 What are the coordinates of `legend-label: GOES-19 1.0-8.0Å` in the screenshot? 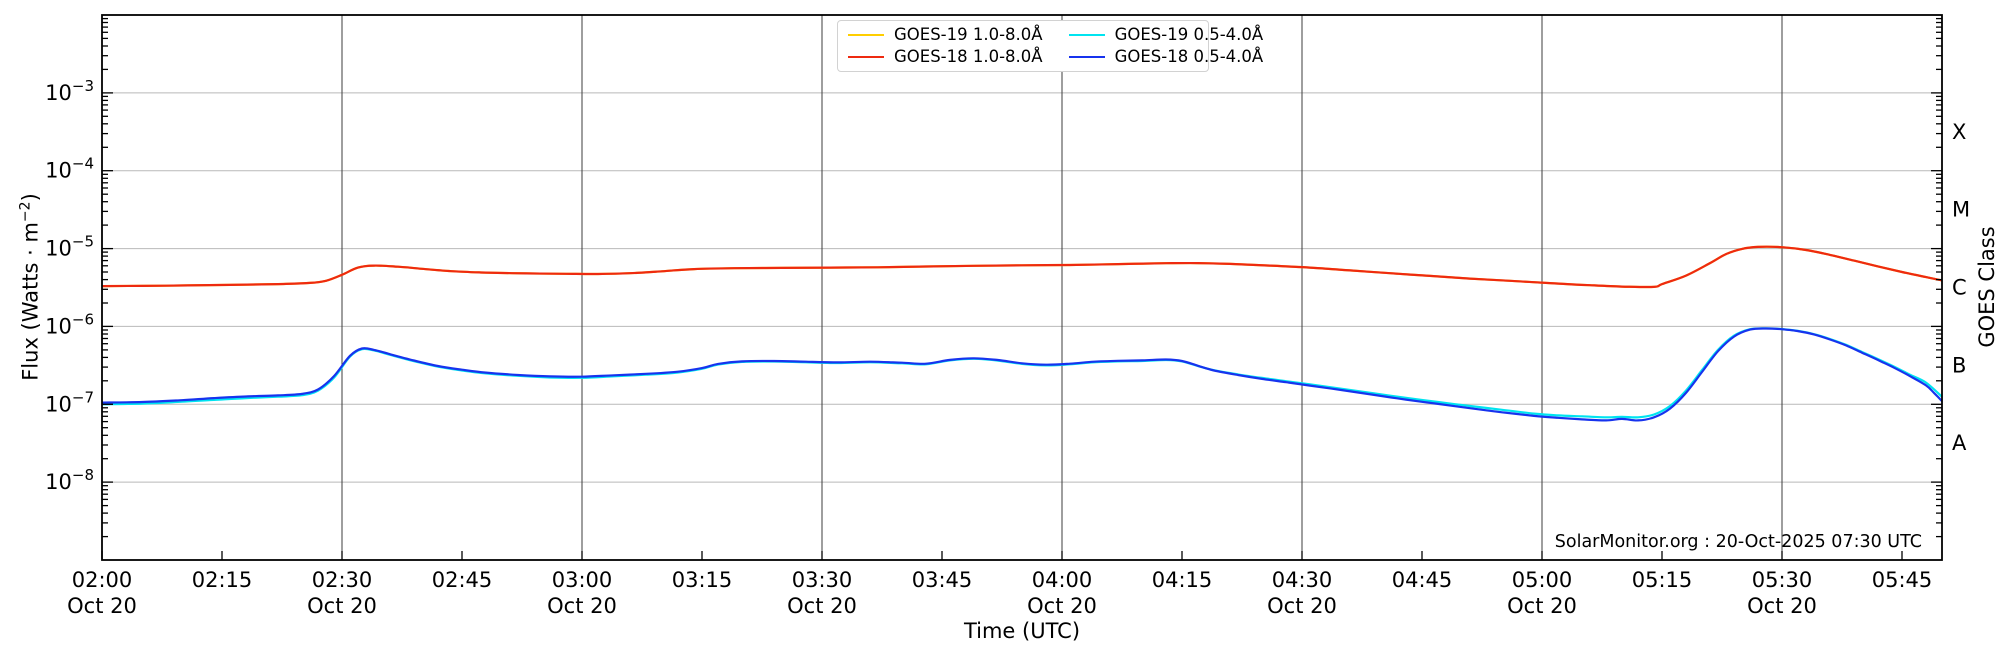 It's located at (968, 34).